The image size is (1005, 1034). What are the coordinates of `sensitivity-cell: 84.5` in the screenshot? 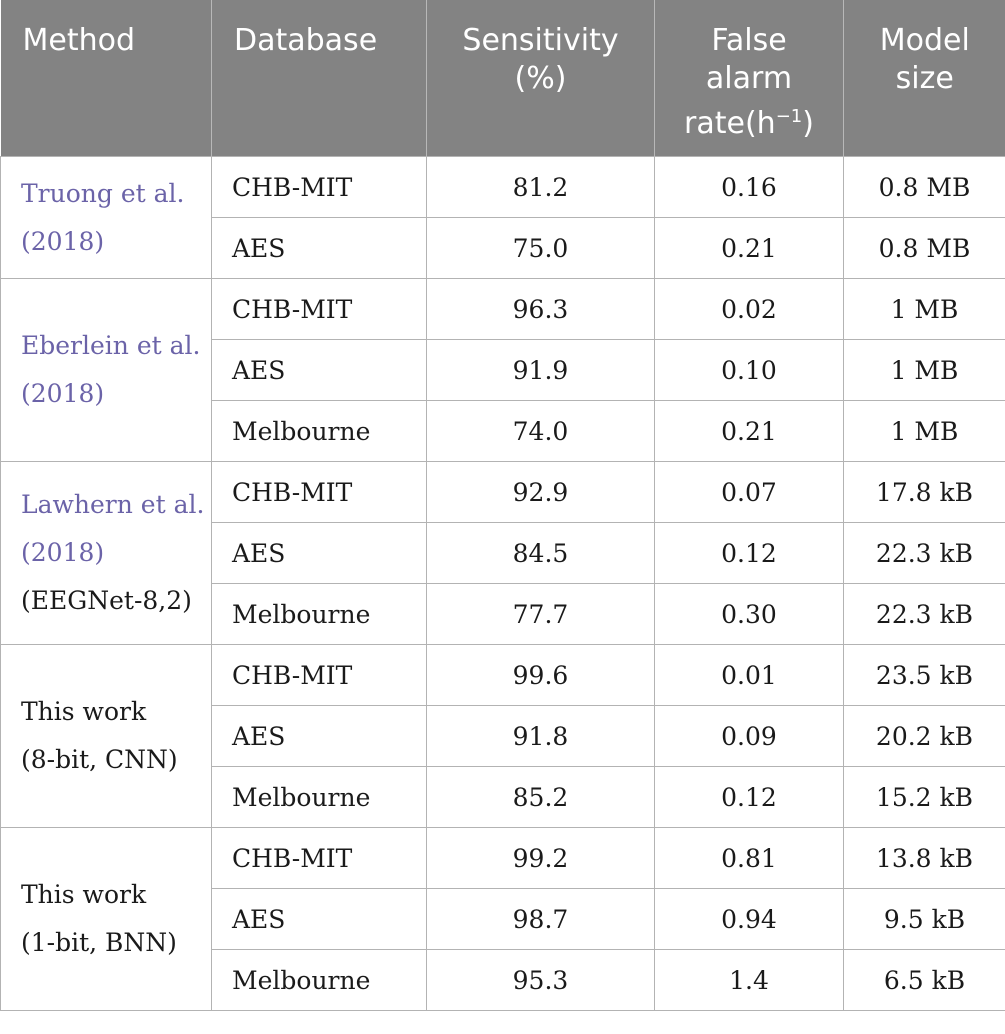 It's located at (540, 553).